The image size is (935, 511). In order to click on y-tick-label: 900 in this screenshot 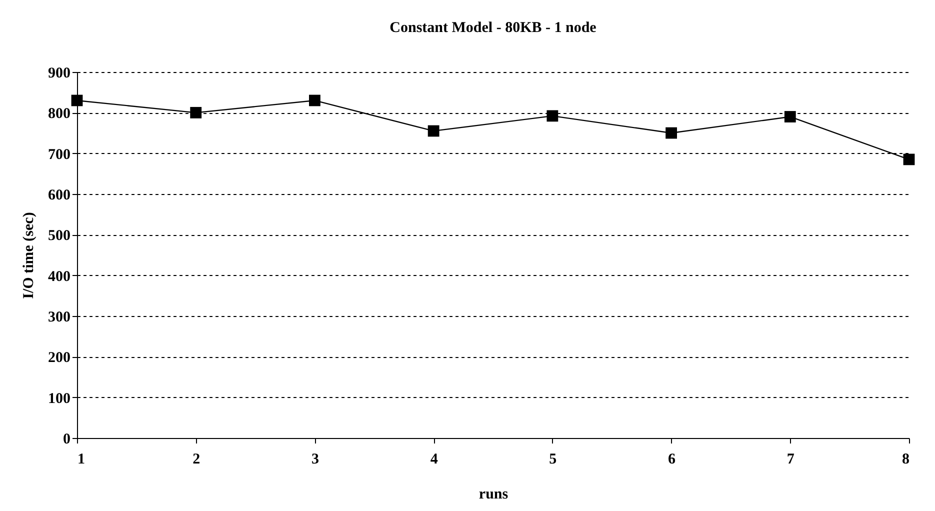, I will do `click(59, 74)`.